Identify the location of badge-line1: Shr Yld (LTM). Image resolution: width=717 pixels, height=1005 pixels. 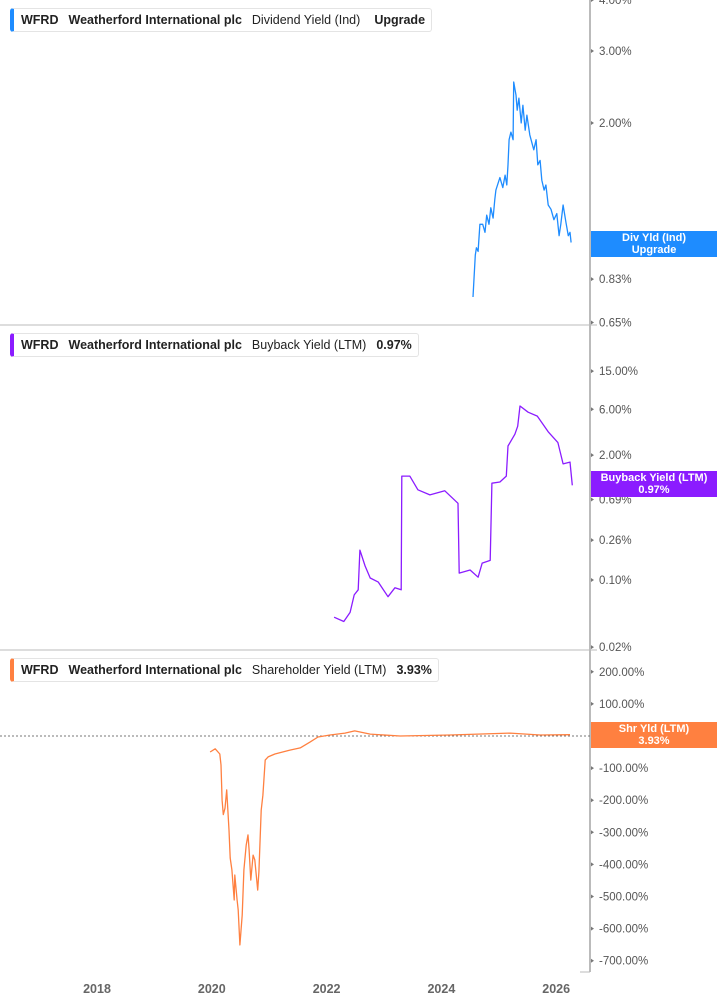
(654, 729).